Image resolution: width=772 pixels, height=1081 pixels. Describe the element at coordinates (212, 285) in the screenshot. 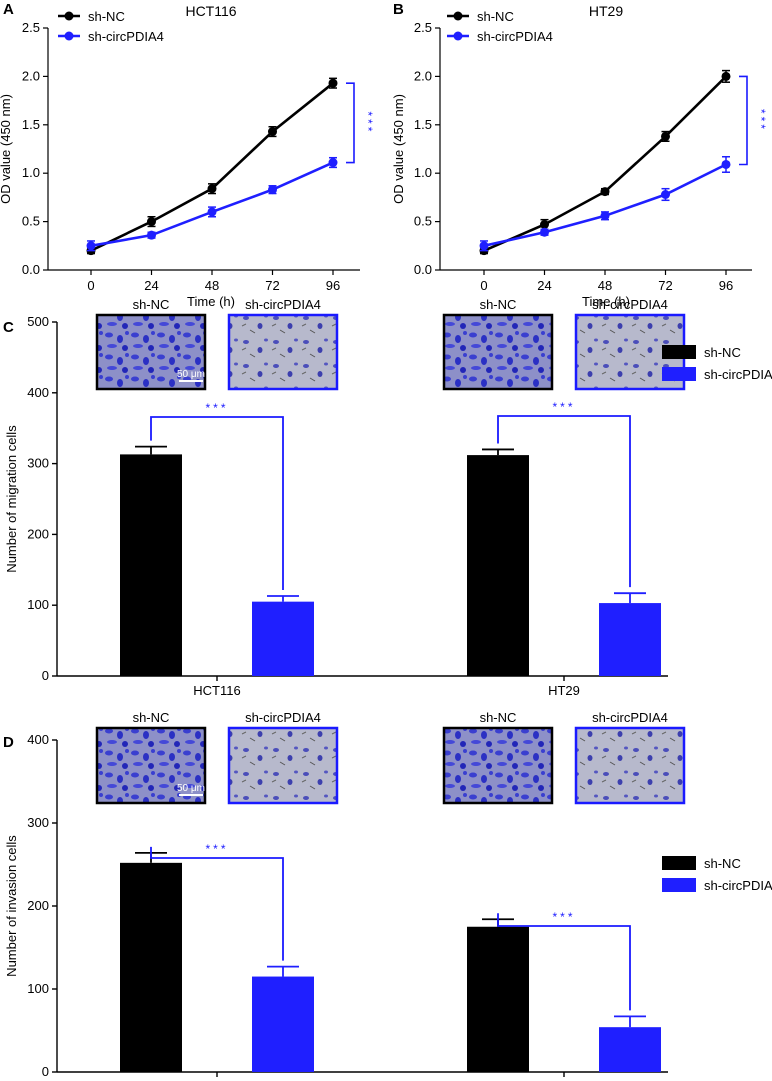

I see `x-tick-label: 48` at that location.